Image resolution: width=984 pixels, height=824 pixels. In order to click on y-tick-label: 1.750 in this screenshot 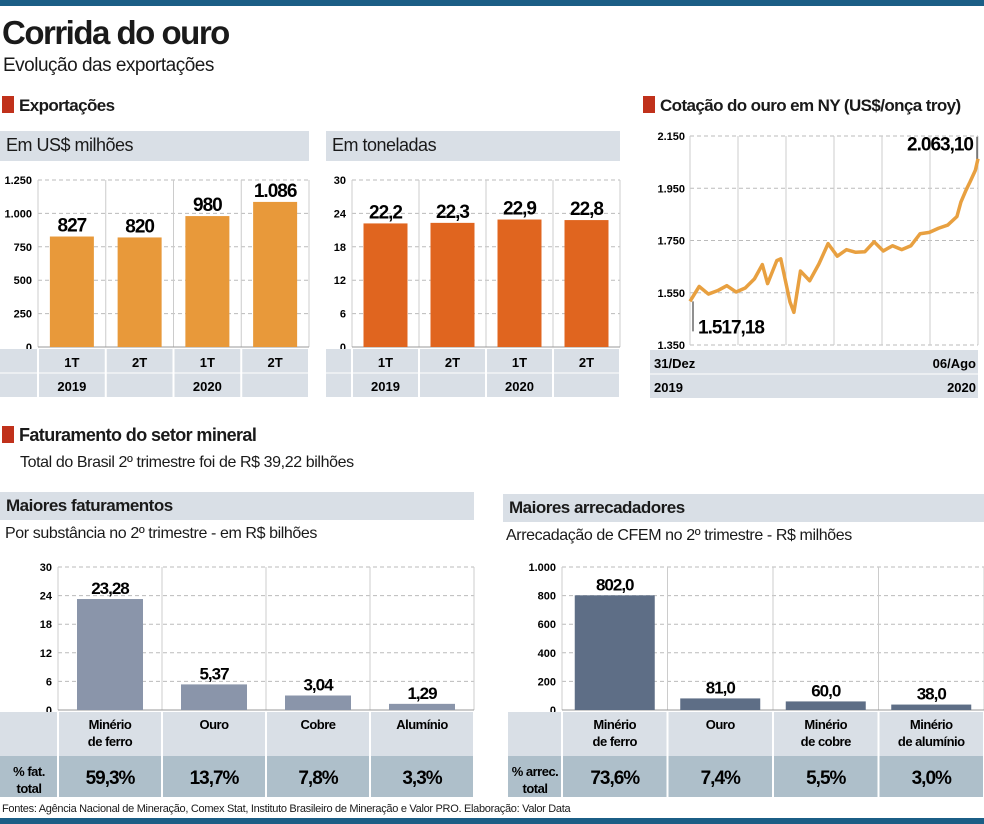, I will do `click(671, 242)`.